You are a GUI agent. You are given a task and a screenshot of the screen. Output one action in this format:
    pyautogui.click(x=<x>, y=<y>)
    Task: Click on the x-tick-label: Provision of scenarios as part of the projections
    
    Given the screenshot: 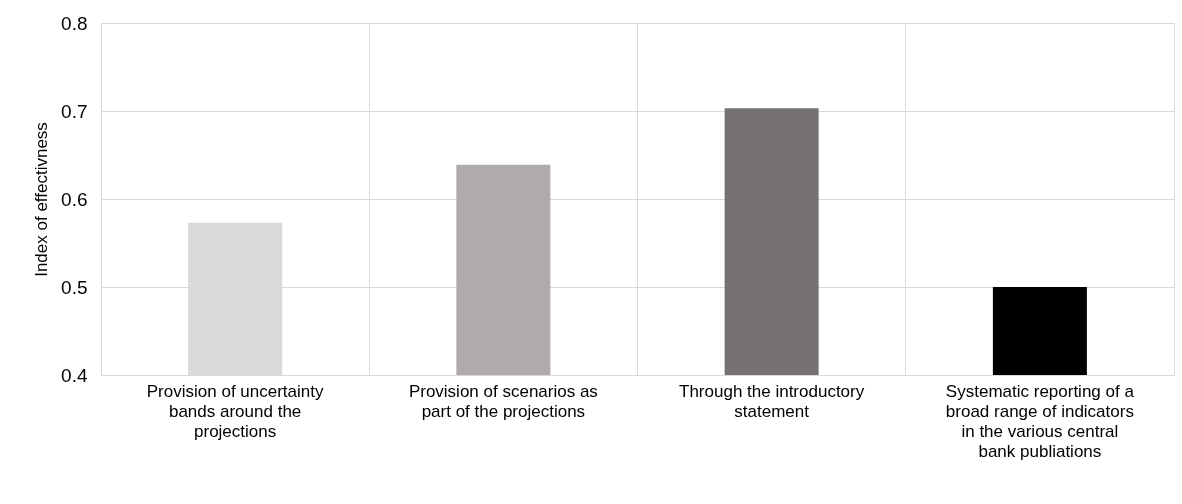 What is the action you would take?
    pyautogui.click(x=503, y=401)
    